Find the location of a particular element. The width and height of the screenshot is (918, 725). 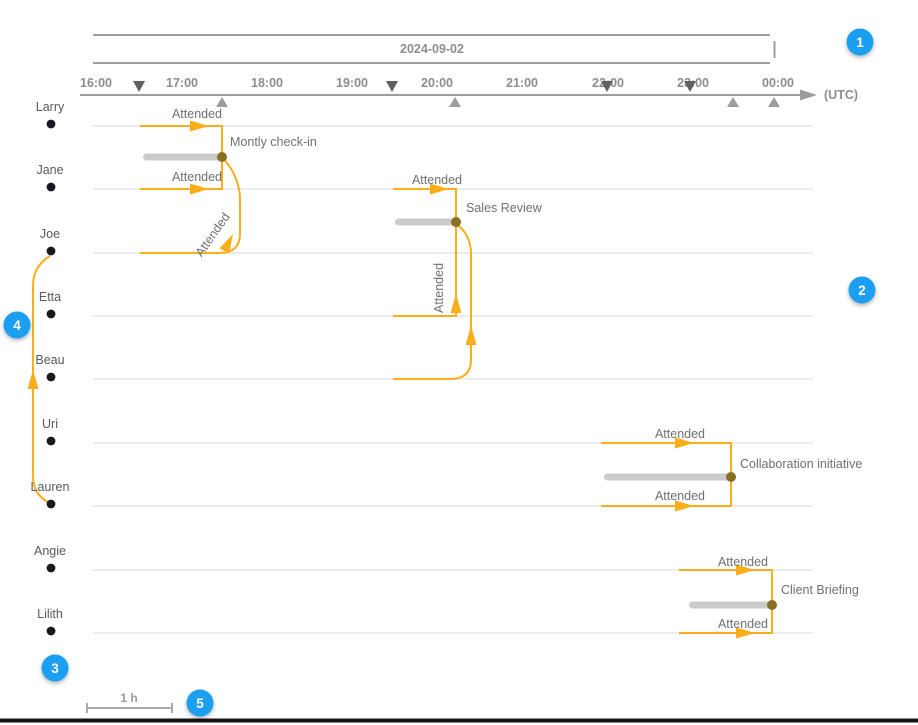

badge-number: 5 is located at coordinates (200, 703).